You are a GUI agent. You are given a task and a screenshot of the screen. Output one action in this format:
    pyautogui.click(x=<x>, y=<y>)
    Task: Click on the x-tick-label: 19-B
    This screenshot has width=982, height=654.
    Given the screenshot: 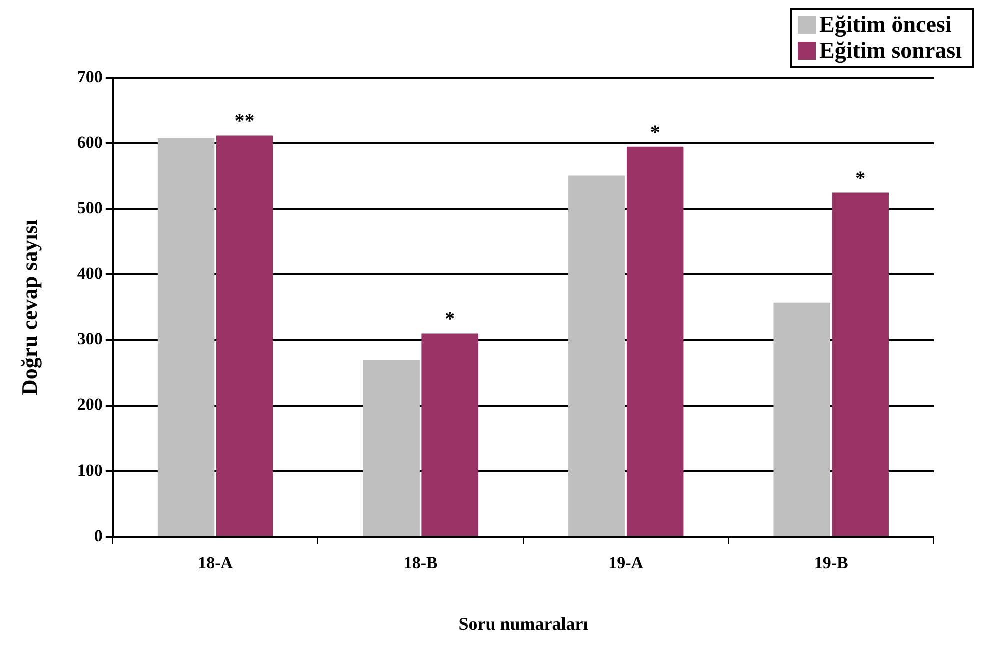 What is the action you would take?
    pyautogui.click(x=831, y=563)
    